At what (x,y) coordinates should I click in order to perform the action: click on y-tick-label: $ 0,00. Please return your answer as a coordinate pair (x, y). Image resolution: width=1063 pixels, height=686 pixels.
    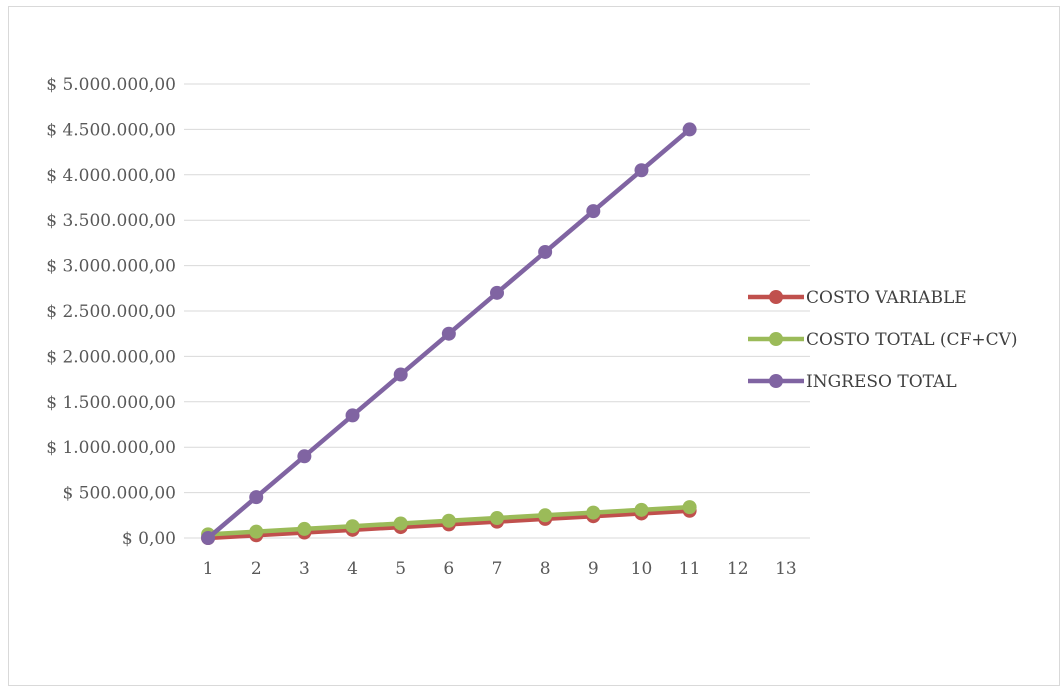
    Looking at the image, I should click on (149, 539).